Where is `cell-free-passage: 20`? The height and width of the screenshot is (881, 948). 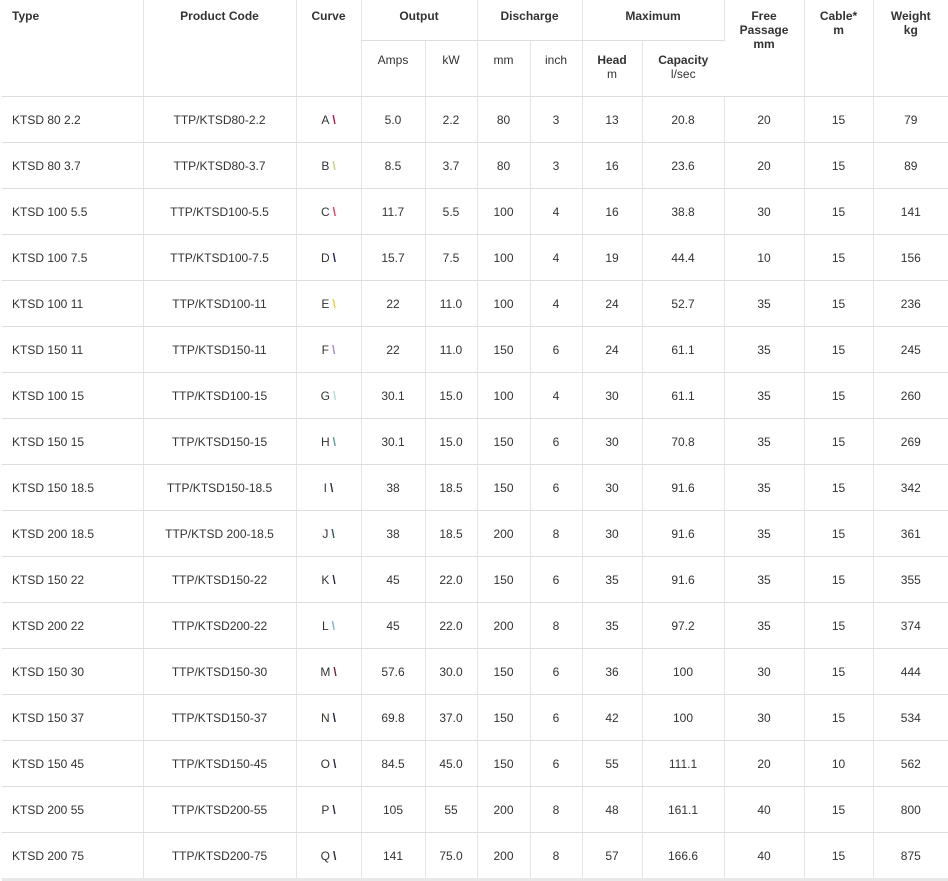 cell-free-passage: 20 is located at coordinates (764, 165).